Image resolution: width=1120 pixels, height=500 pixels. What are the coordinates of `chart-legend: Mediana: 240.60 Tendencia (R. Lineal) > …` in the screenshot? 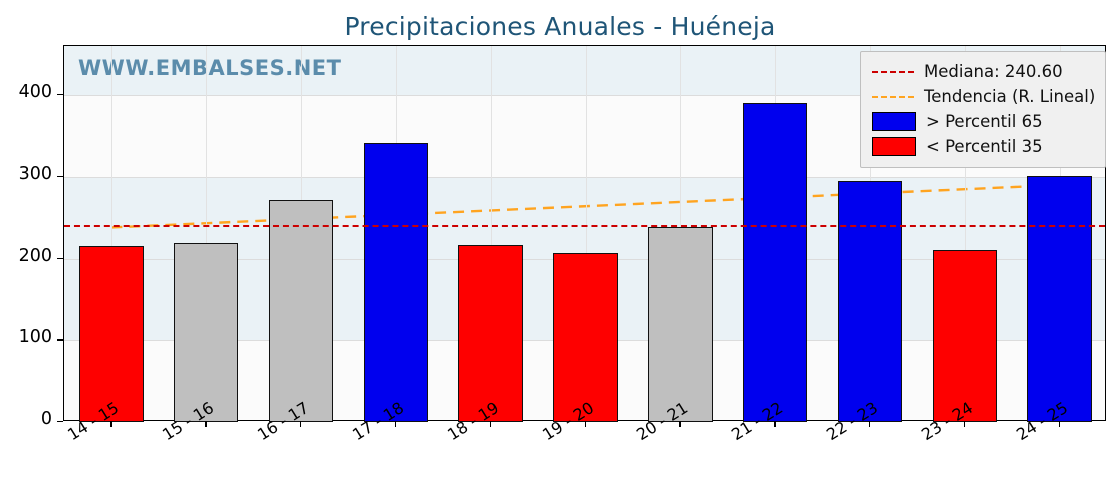 It's located at (983, 109).